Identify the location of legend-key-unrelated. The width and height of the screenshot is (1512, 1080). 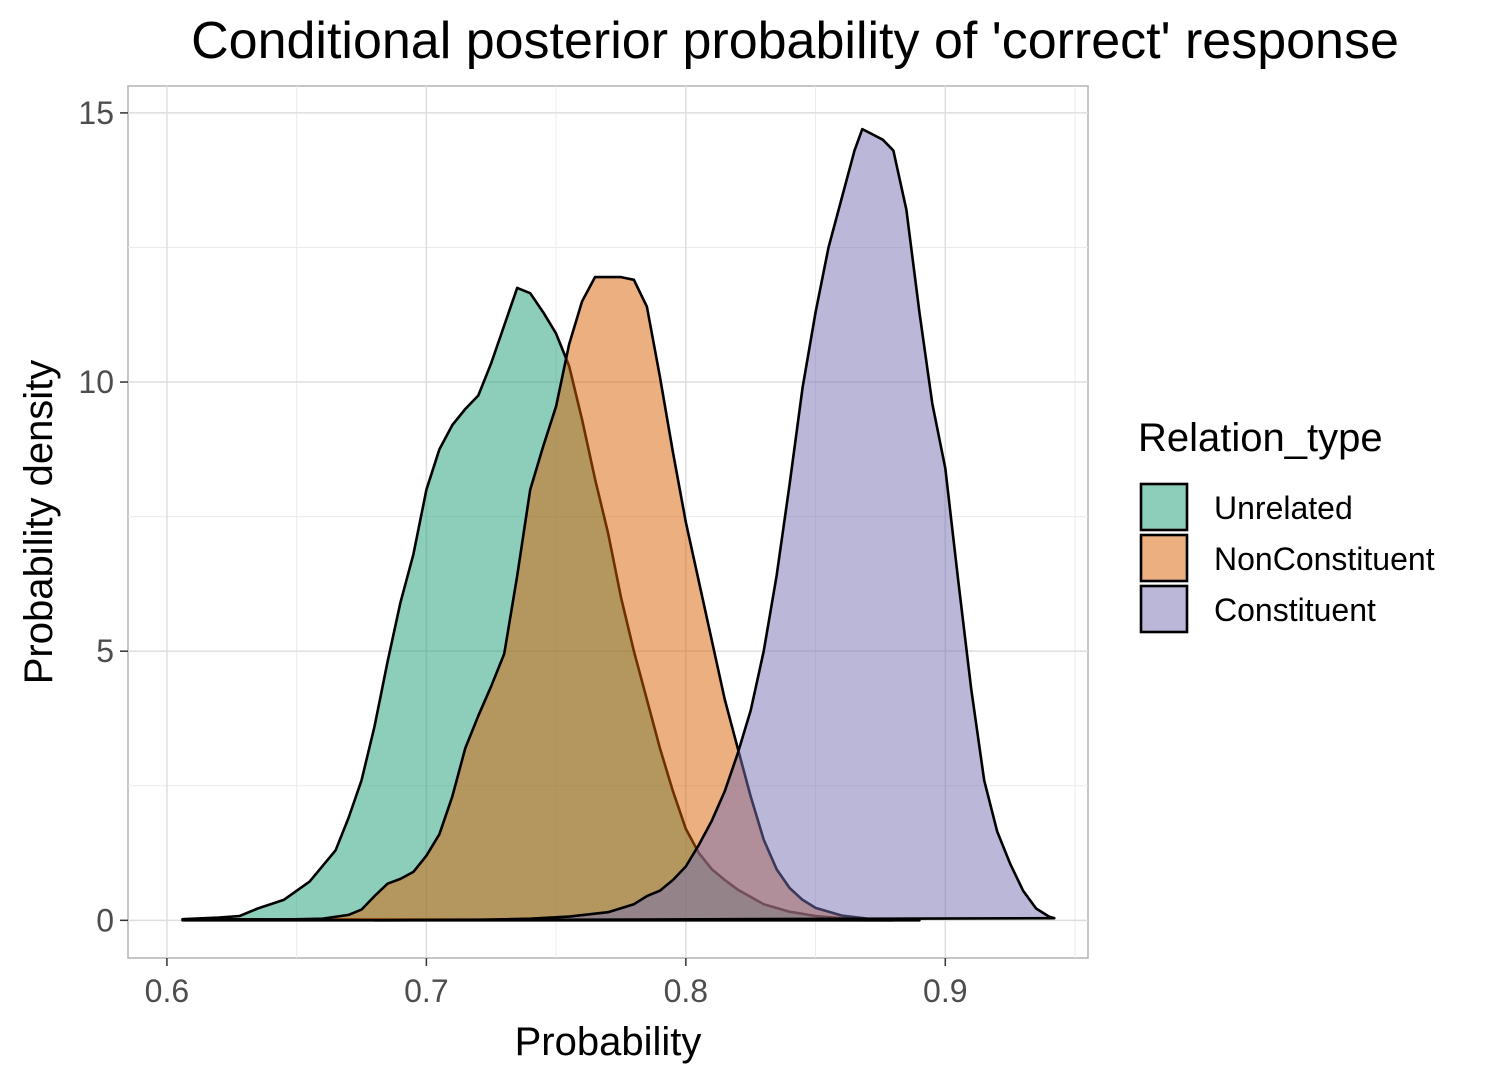
(1164, 507).